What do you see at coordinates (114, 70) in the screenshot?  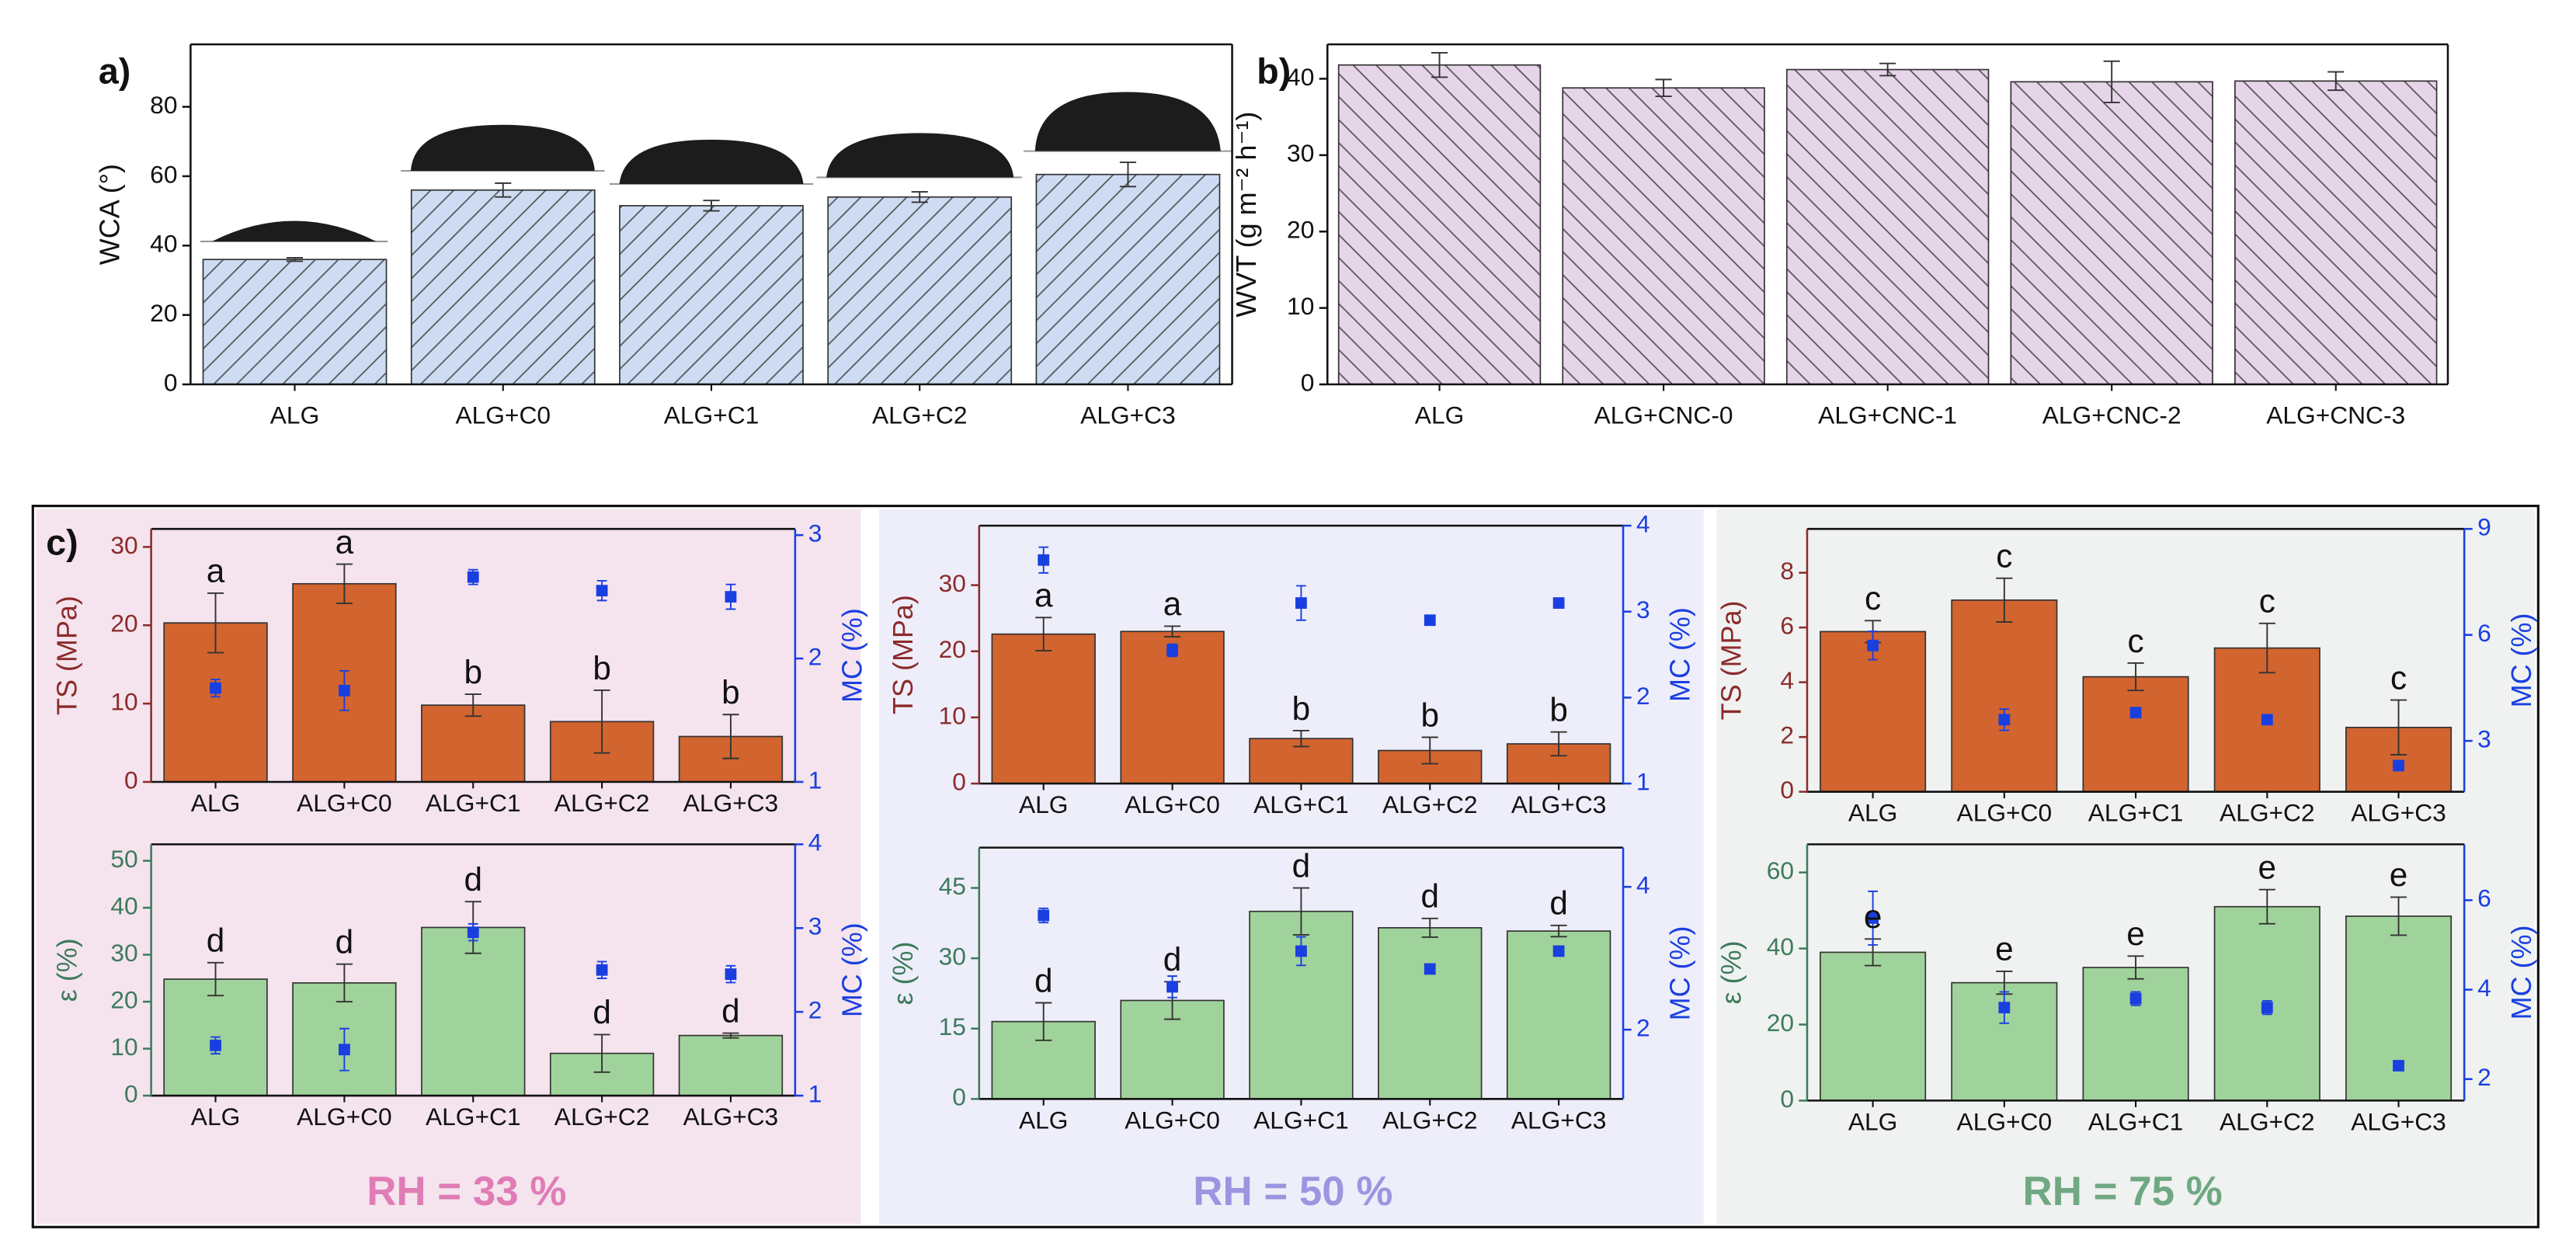 I see `panel-label: a)` at bounding box center [114, 70].